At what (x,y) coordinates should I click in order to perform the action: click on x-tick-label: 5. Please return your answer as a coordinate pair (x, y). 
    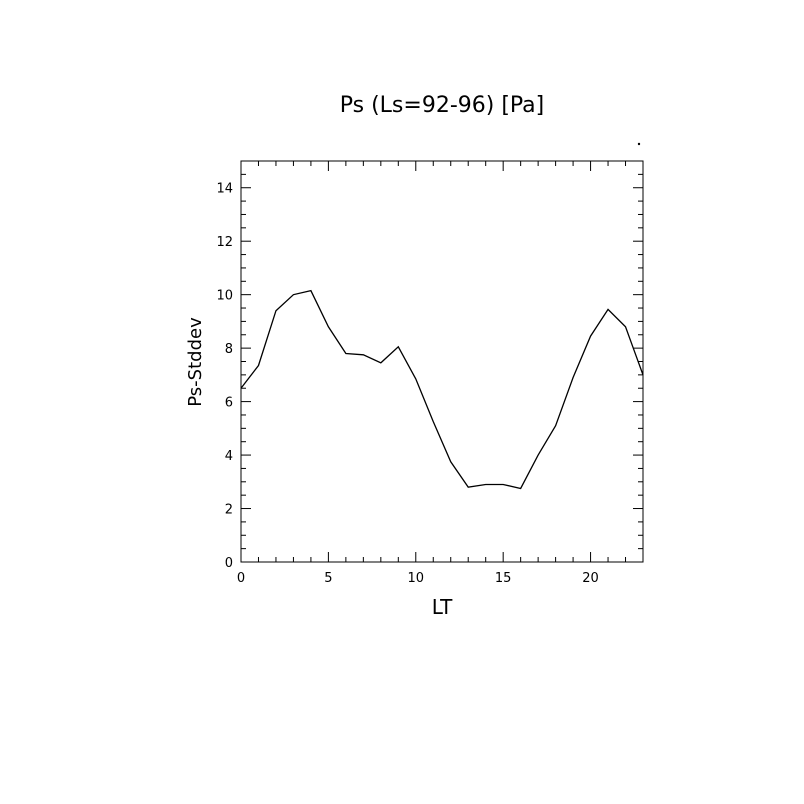
    Looking at the image, I should click on (328, 578).